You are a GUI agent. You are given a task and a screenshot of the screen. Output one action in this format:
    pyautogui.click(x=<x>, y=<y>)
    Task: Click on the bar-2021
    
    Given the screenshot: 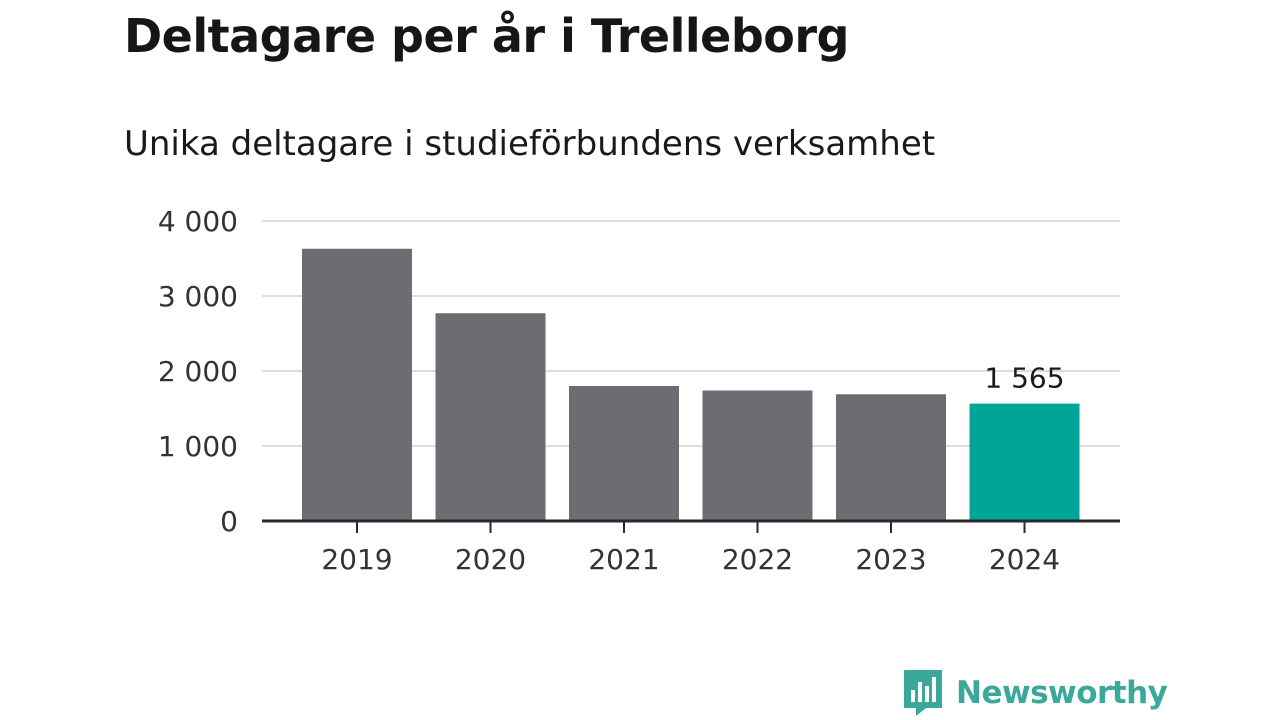 What is the action you would take?
    pyautogui.click(x=624, y=453)
    